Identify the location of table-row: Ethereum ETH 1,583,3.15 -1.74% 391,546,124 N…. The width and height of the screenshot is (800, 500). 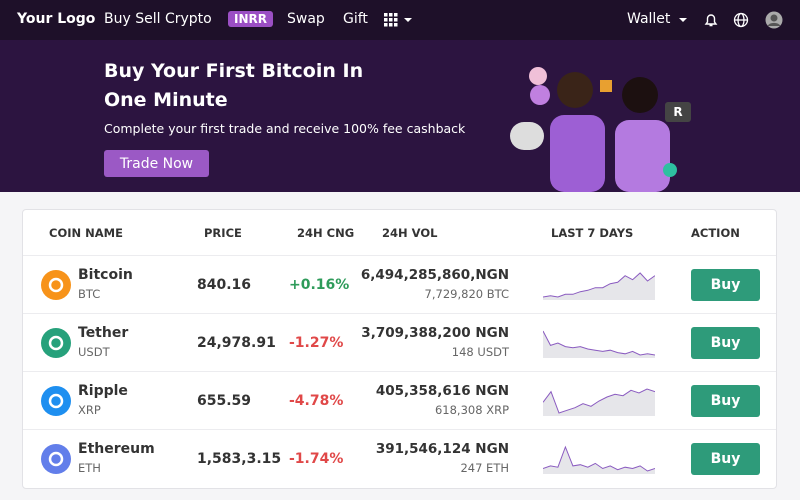
(399, 458).